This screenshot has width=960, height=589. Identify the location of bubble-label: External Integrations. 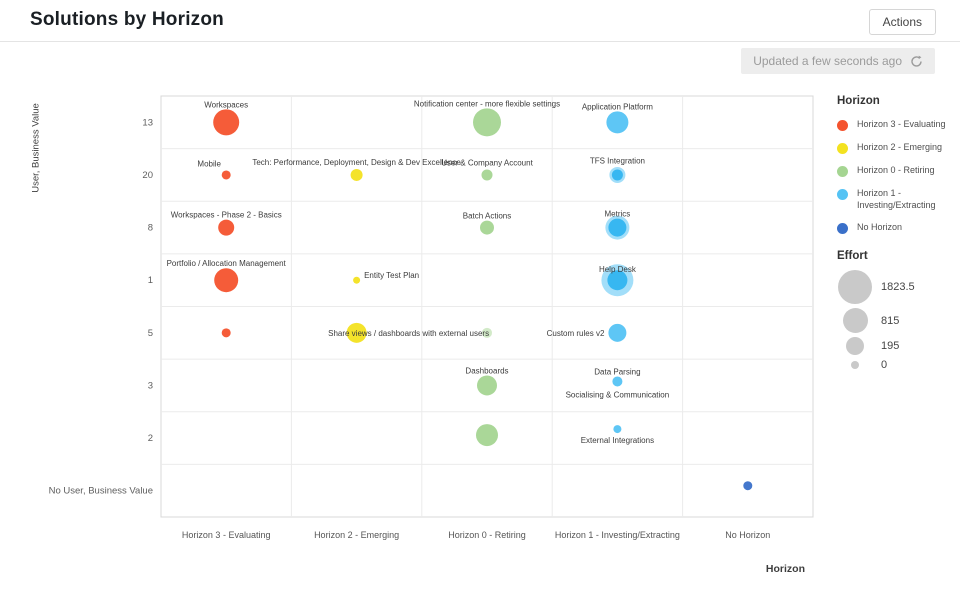
(617, 440).